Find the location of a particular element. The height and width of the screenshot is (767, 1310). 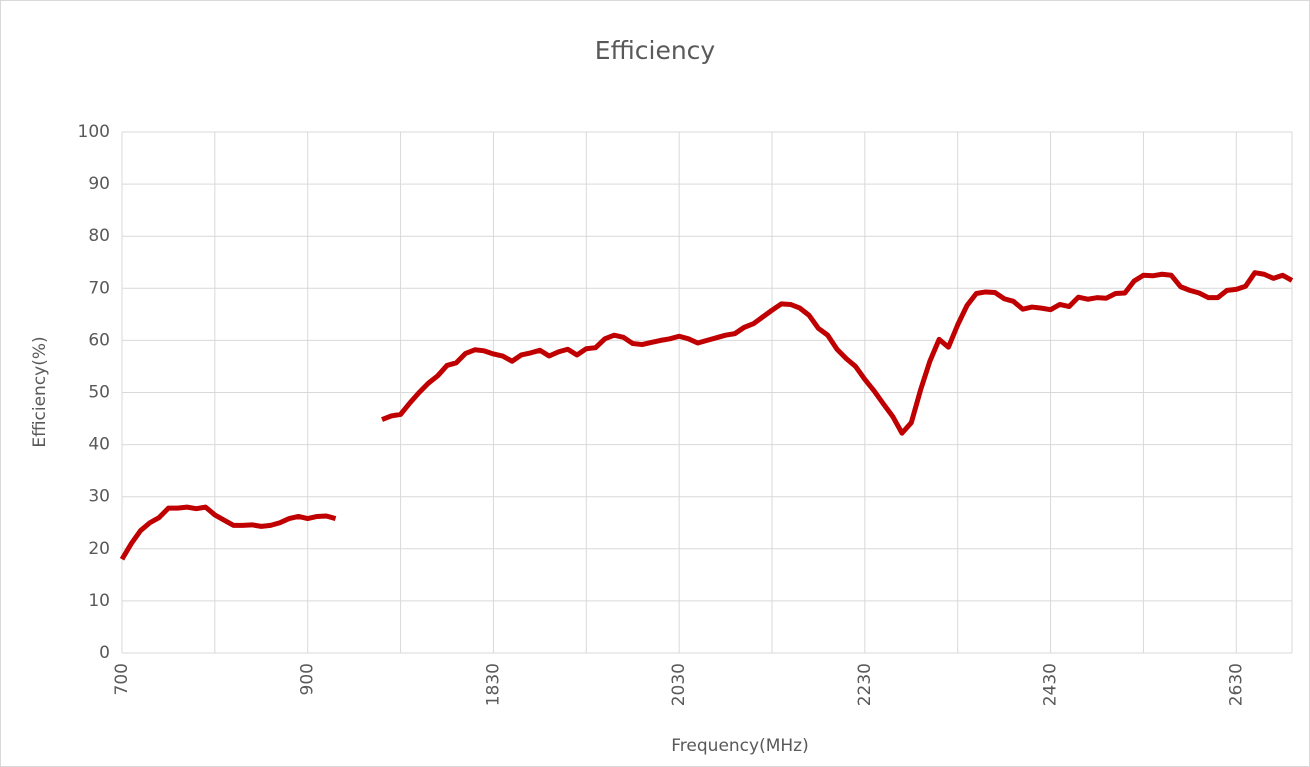

y-tick-label: 10 is located at coordinates (99, 601).